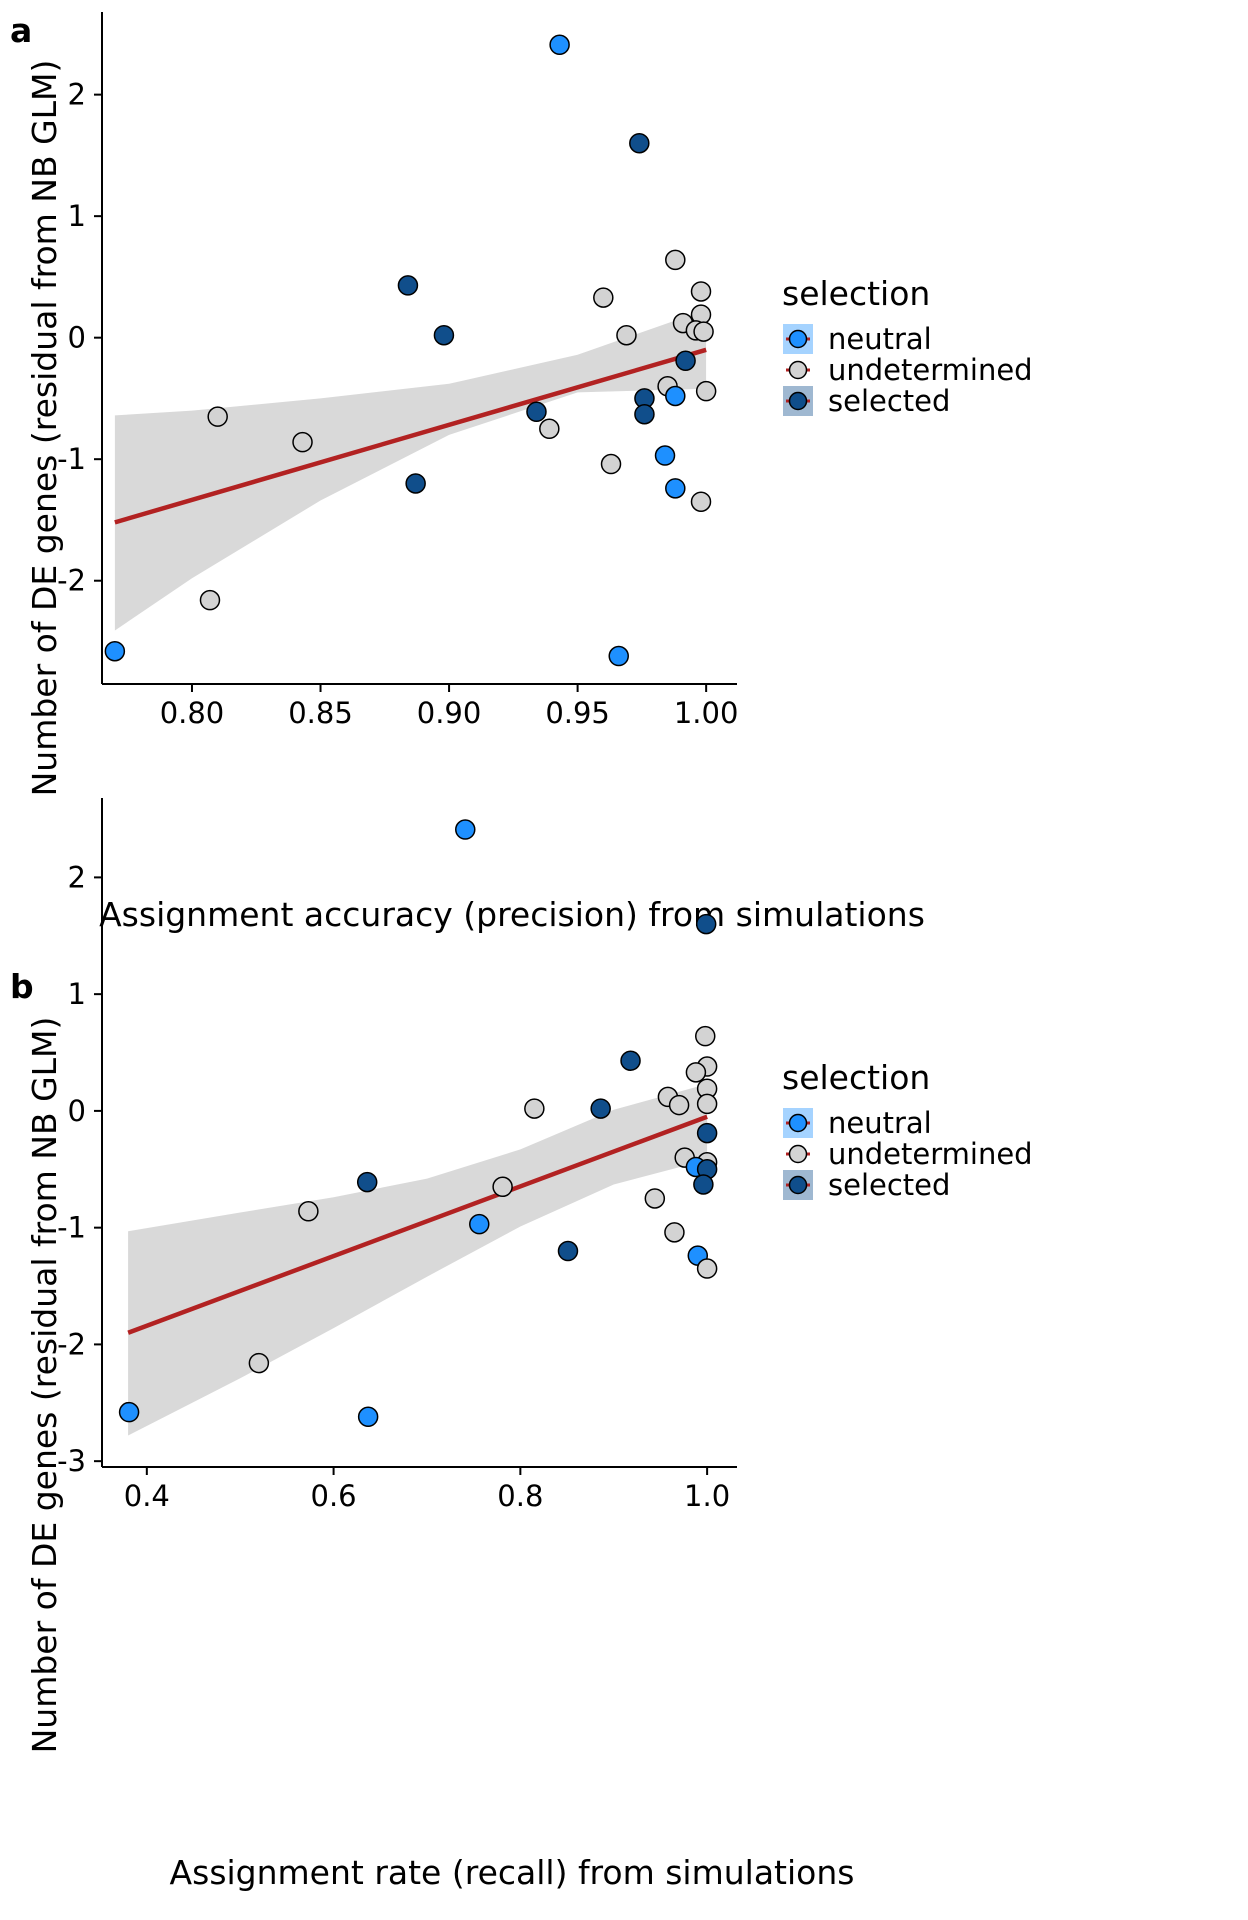 The image size is (1248, 1920). Describe the element at coordinates (192, 713) in the screenshot. I see `x-tick-label: 0.80` at that location.